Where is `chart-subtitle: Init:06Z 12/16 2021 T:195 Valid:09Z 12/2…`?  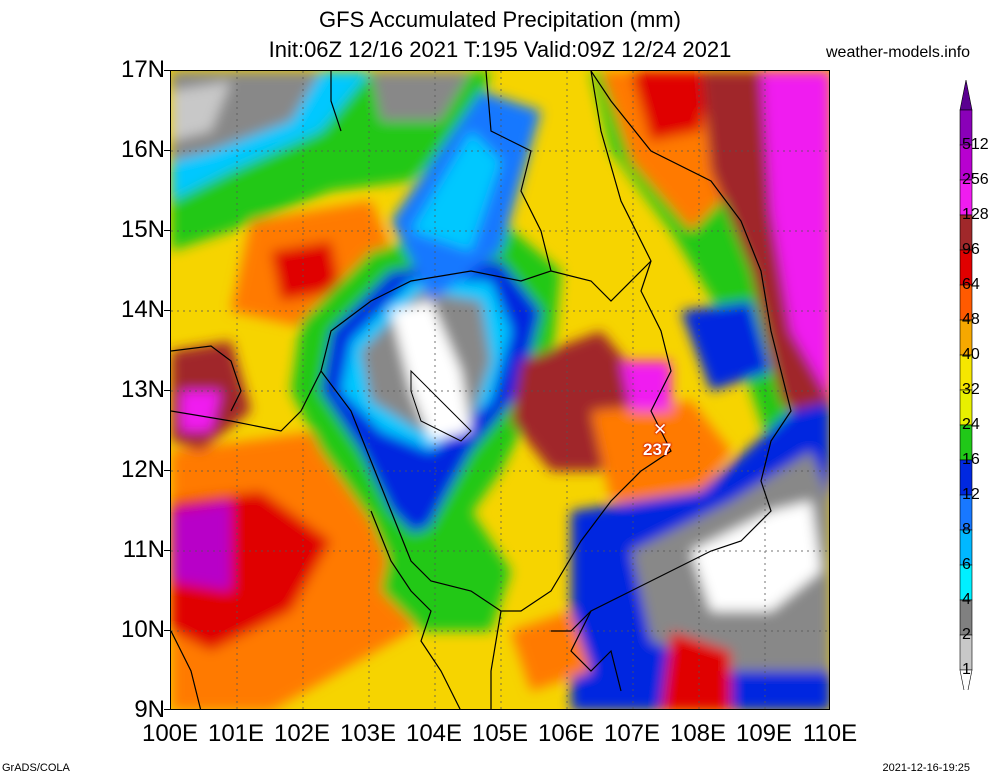
chart-subtitle: Init:06Z 12/16 2021 T:195 Valid:09Z 12/2… is located at coordinates (500, 49).